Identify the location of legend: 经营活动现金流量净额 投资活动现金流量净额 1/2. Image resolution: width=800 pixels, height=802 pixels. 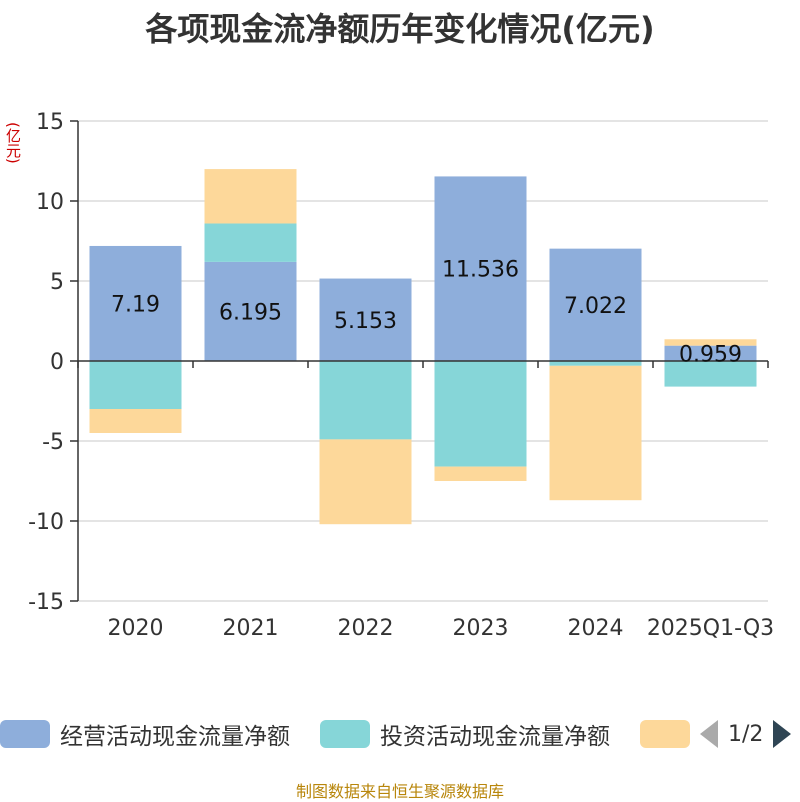
(400, 734).